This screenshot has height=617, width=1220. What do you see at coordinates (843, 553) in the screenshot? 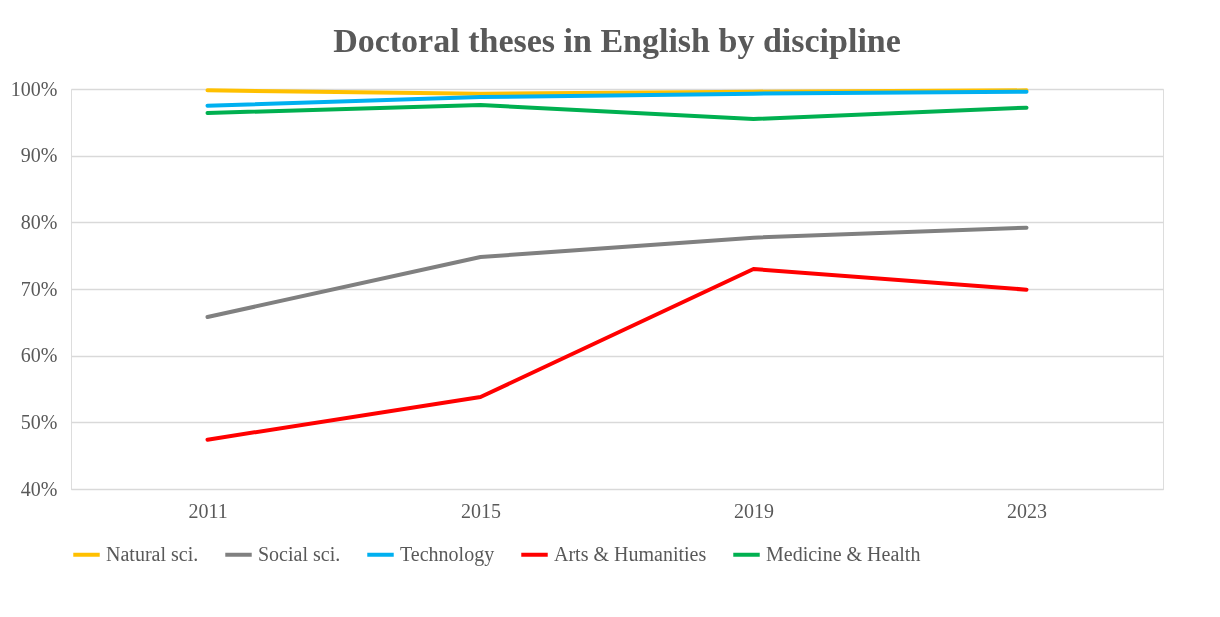
I see `legend-label: Medicine & Health` at bounding box center [843, 553].